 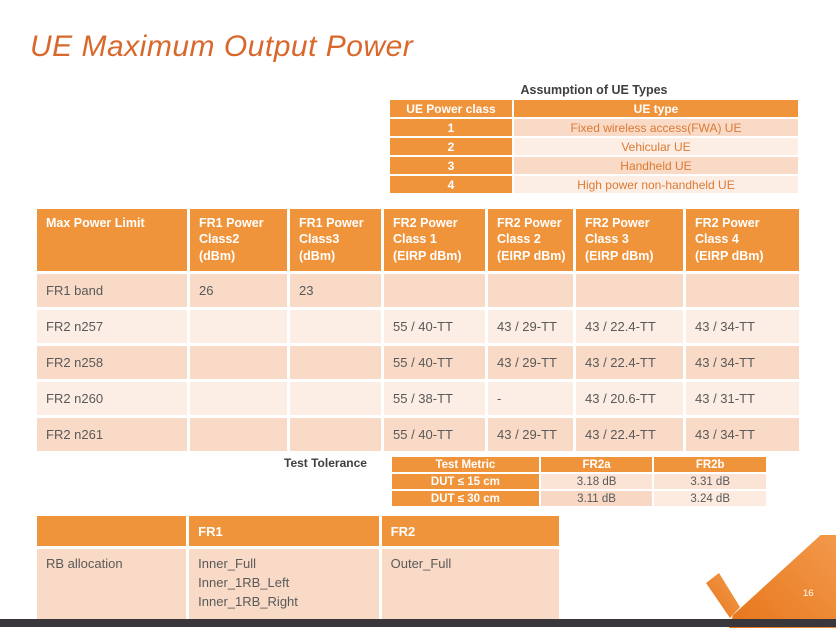 I want to click on table-header-row: FR1 FR2, so click(x=298, y=531).